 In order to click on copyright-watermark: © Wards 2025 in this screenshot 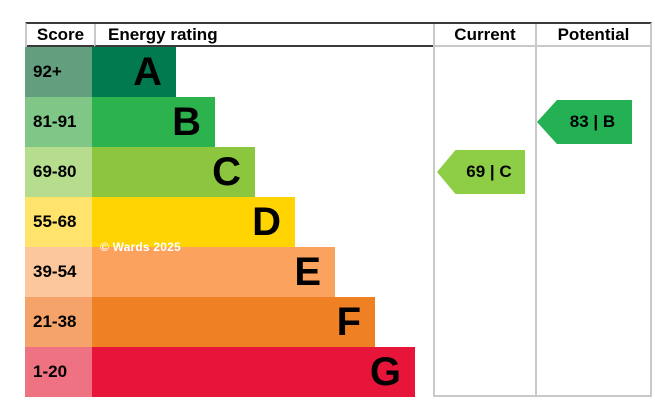, I will do `click(140, 247)`.